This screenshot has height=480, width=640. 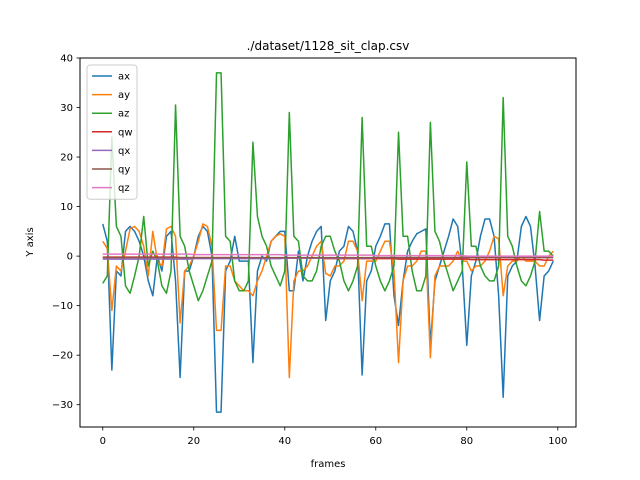 I want to click on x-tick-label: 100, so click(x=557, y=441).